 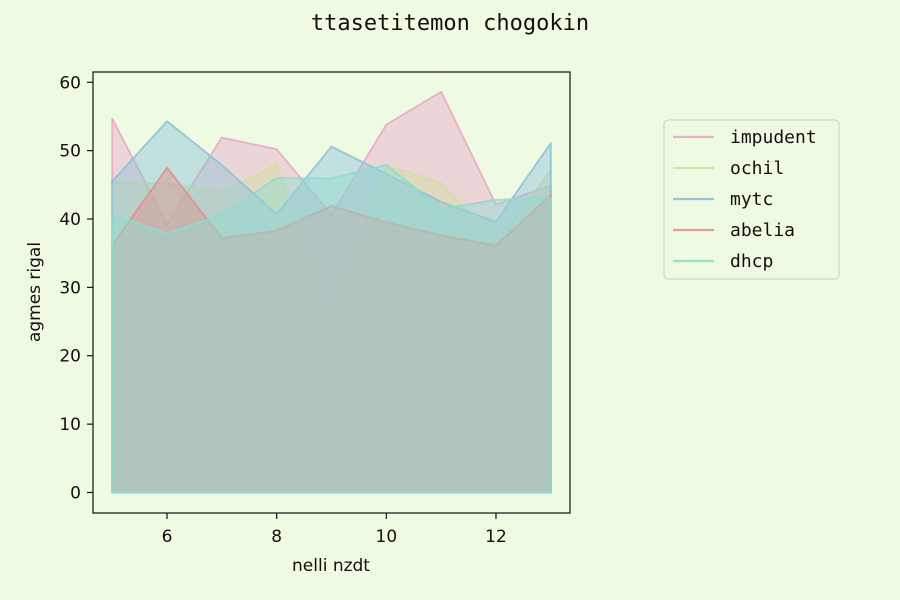 I want to click on y-tick-label: 10, so click(x=70, y=425).